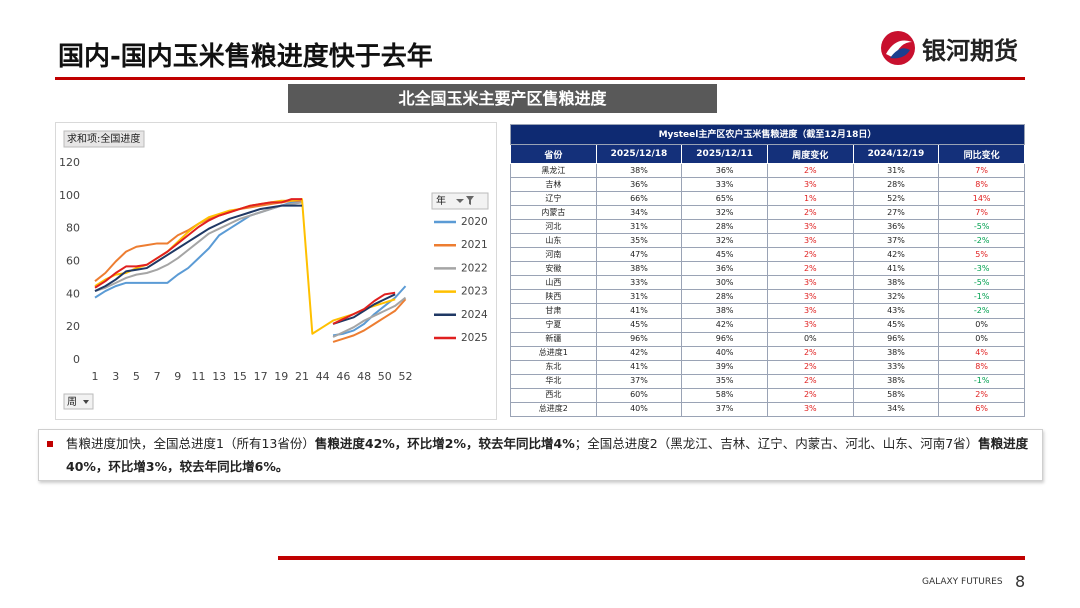 The width and height of the screenshot is (1080, 608). I want to click on y-tick-label: 40, so click(73, 293).